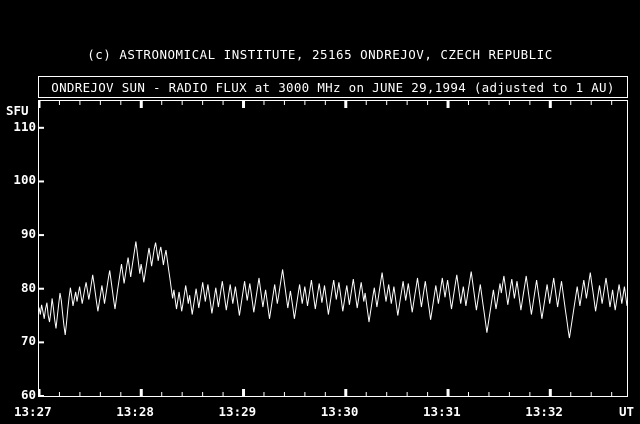 This screenshot has height=424, width=640. I want to click on y-tick-label: 80, so click(28, 287).